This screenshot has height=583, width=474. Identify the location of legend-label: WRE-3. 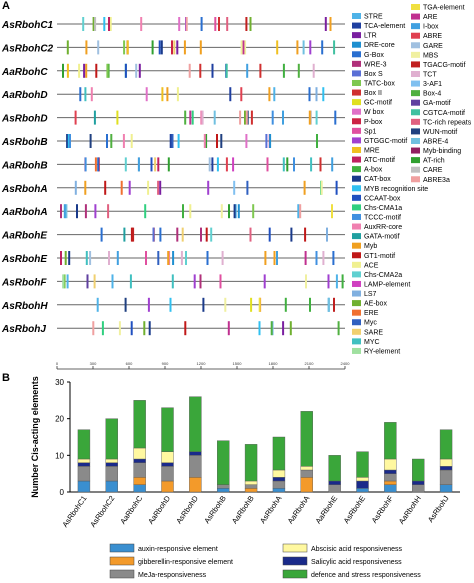
(375, 64).